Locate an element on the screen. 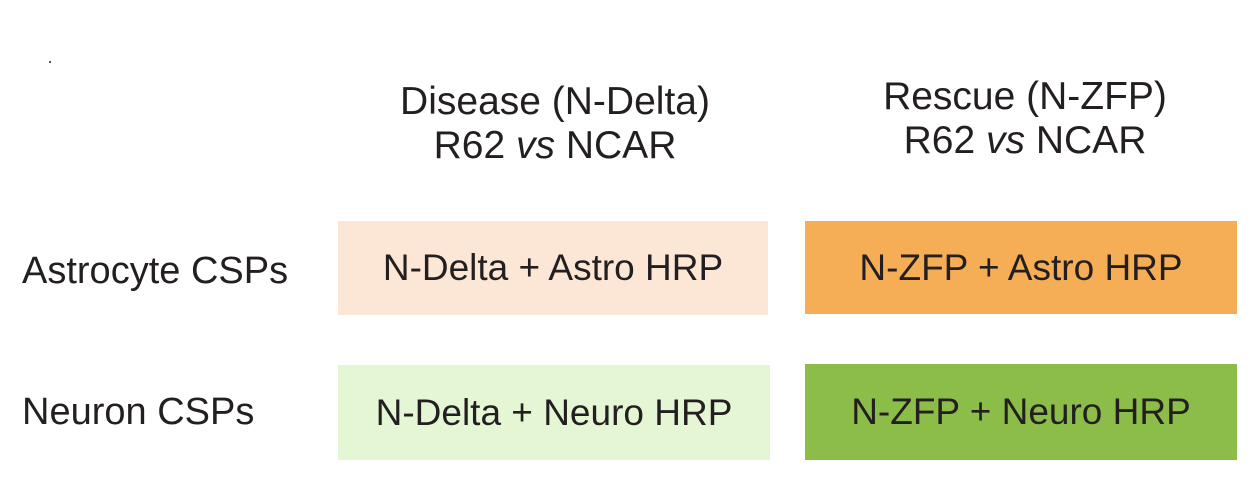 The width and height of the screenshot is (1250, 494). cell-disease-astro: N-Delta + Astro HRP is located at coordinates (553, 268).